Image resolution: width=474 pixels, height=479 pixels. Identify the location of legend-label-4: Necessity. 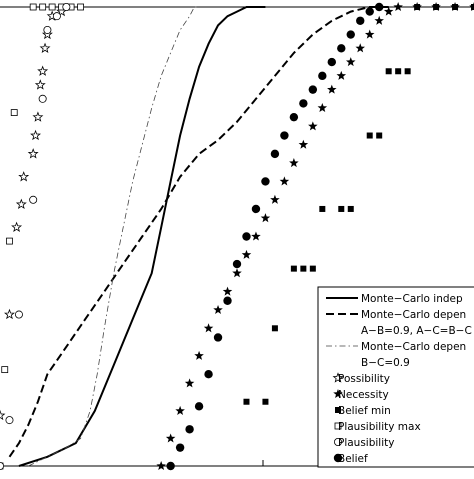
(363, 395).